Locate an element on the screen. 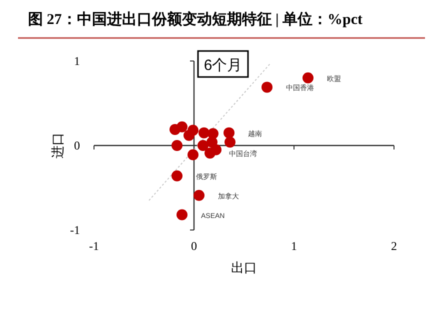  chart-title: 图 27：中国进出口份额变动短期特征 | 单位：%pct is located at coordinates (195, 19).